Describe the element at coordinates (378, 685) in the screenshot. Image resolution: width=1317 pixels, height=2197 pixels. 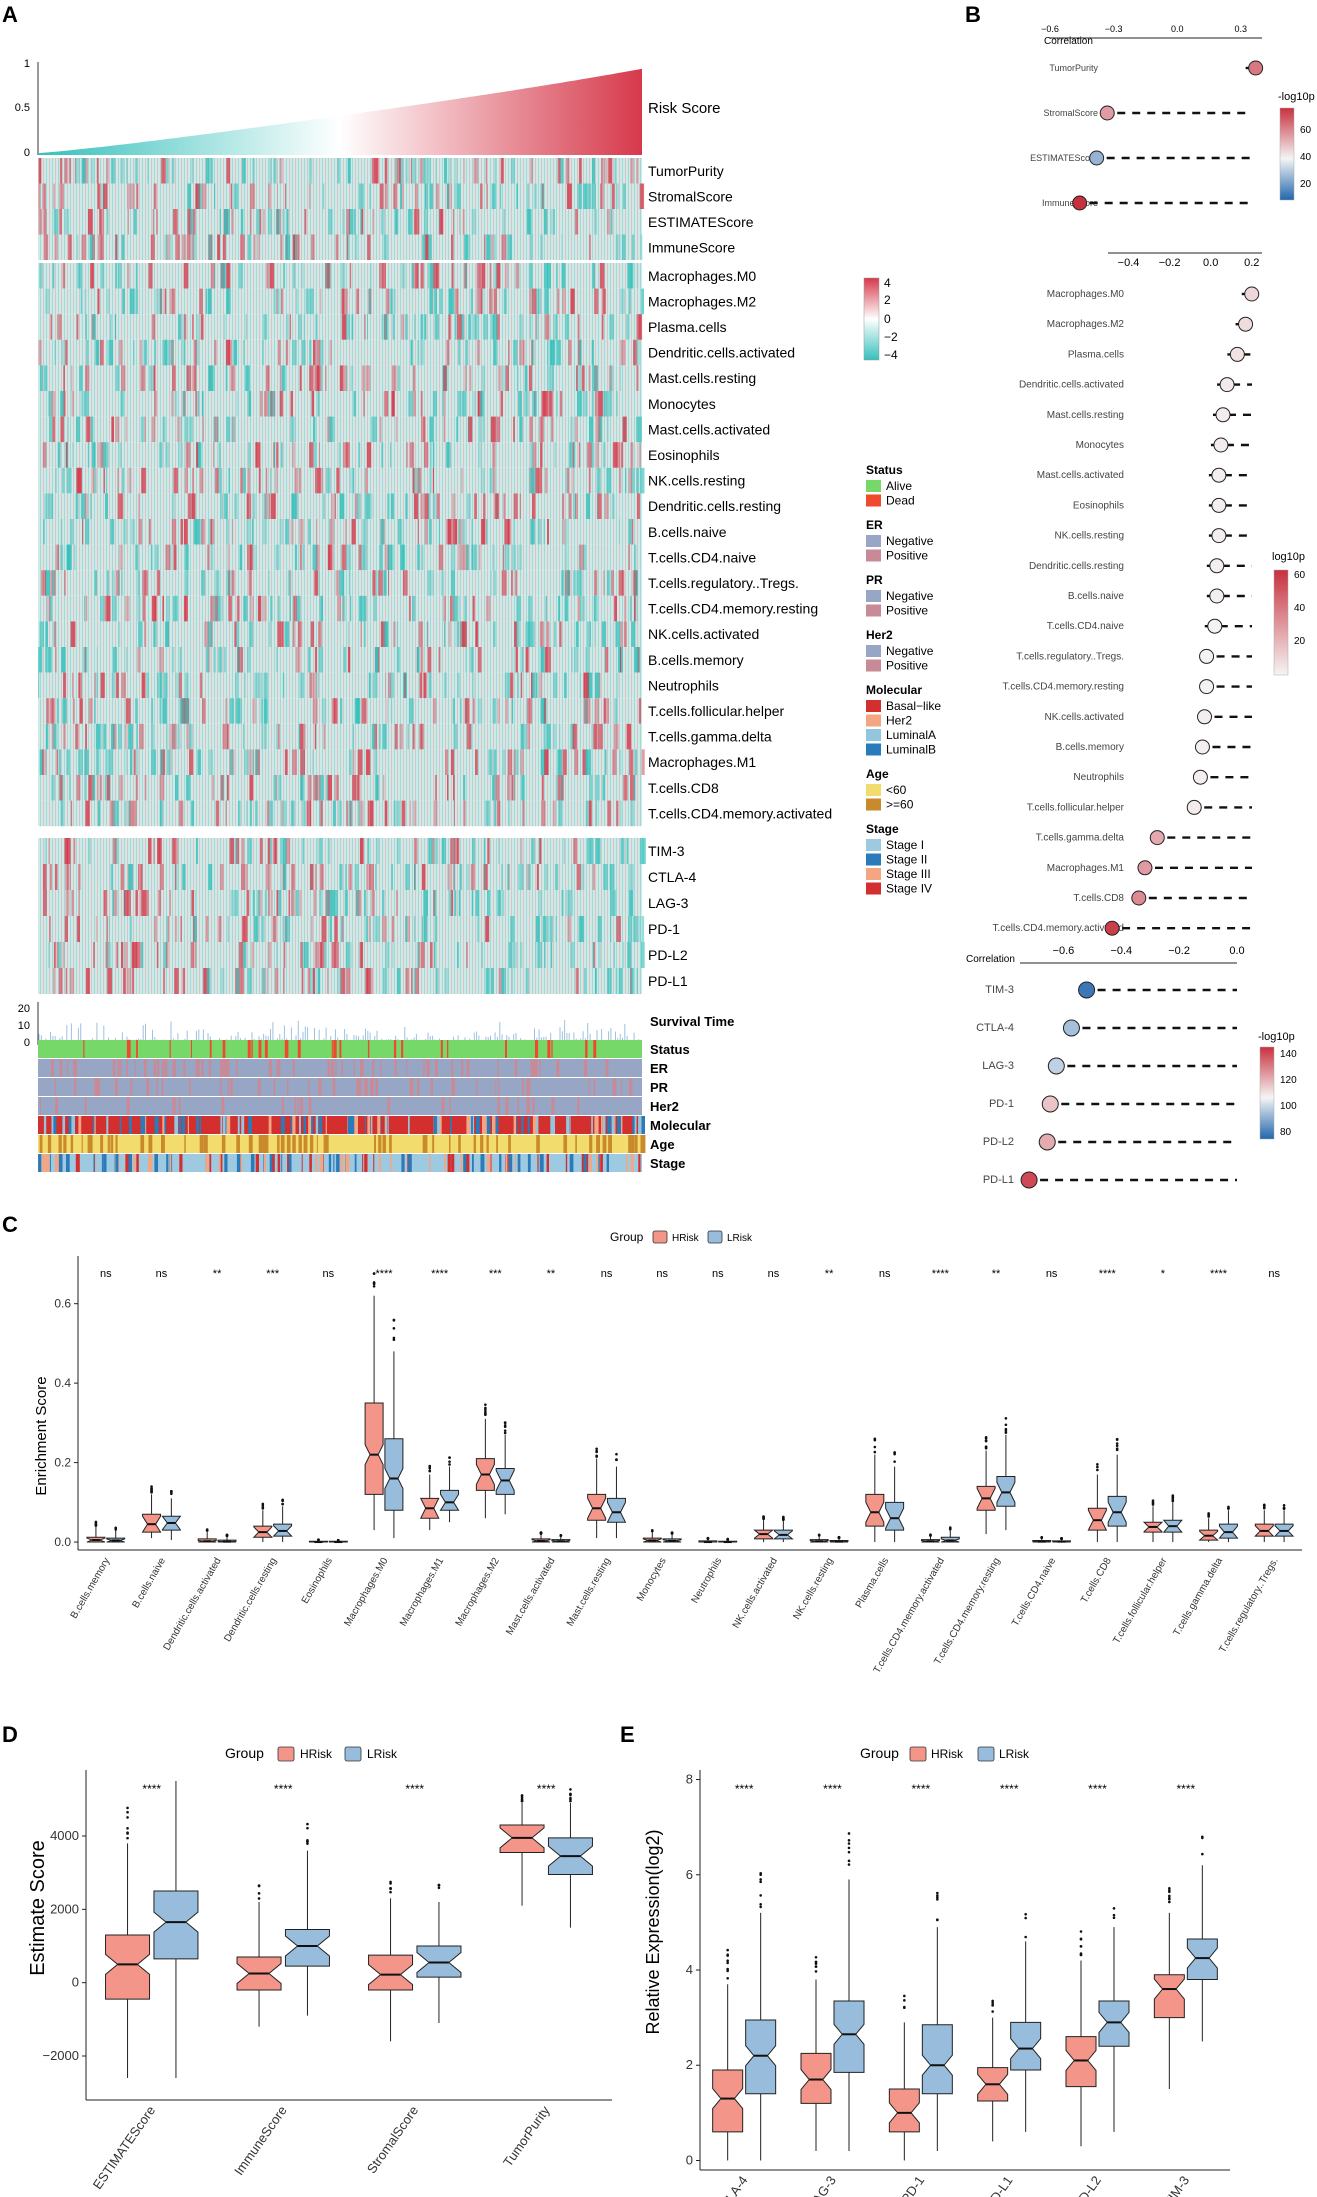
I see `immune-heatmap-row: Neutrophils` at that location.